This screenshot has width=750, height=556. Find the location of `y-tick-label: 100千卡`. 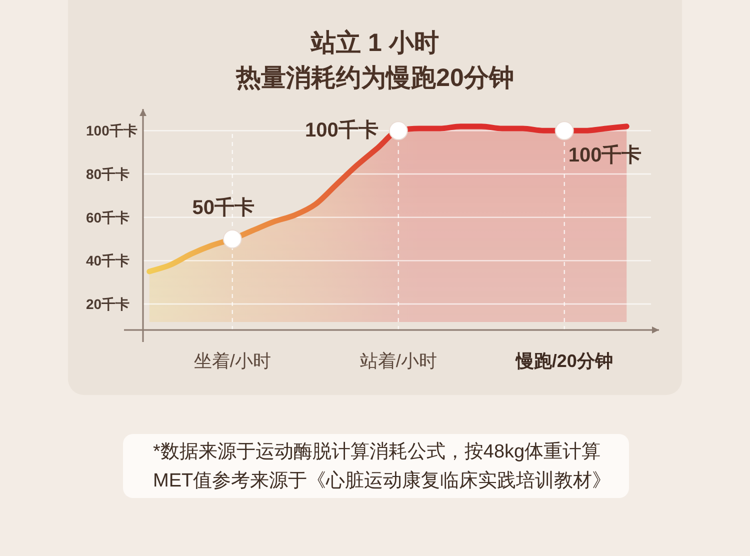

y-tick-label: 100千卡 is located at coordinates (112, 130).